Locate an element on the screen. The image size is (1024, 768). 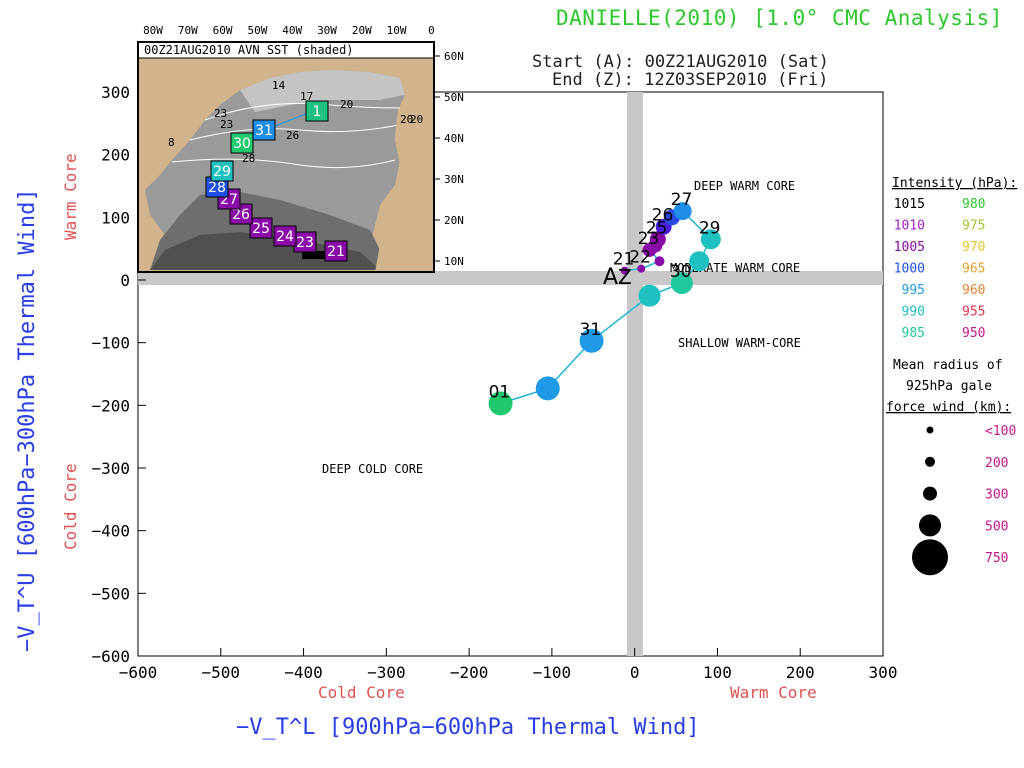
deep-warm-core-label: DEEP WARM CORE is located at coordinates (744, 186).